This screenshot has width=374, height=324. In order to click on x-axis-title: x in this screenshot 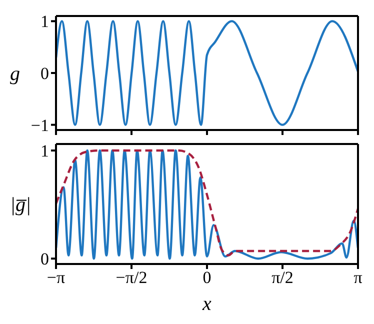, I will do `click(207, 304)`.